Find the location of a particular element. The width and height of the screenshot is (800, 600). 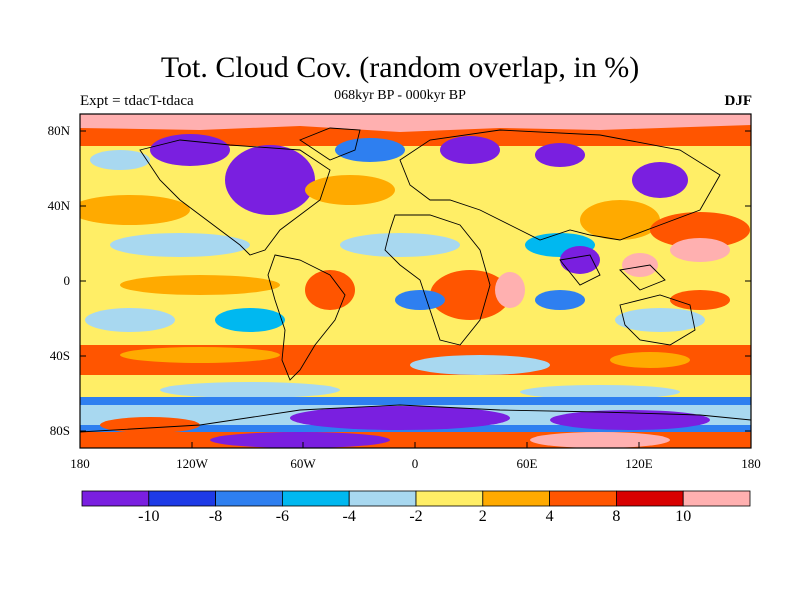

lon-tick-label: 0 is located at coordinates (415, 463).